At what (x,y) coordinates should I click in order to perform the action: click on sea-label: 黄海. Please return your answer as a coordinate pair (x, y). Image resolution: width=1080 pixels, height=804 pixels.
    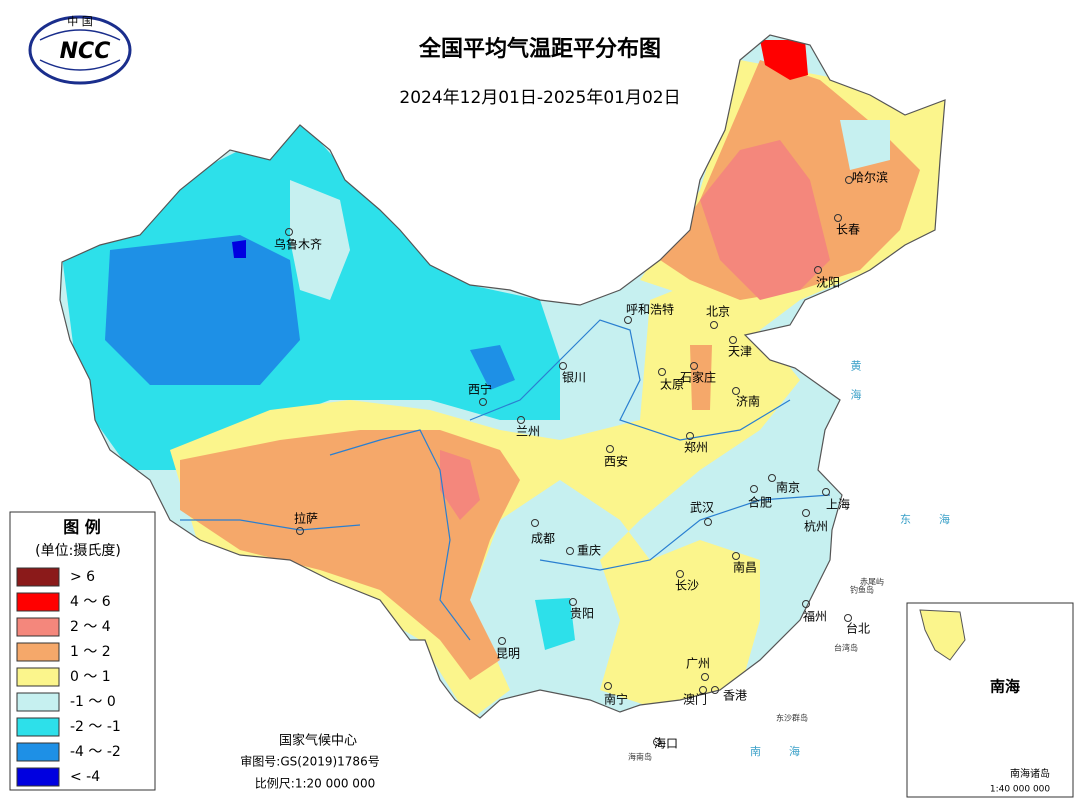
    Looking at the image, I should click on (855, 388).